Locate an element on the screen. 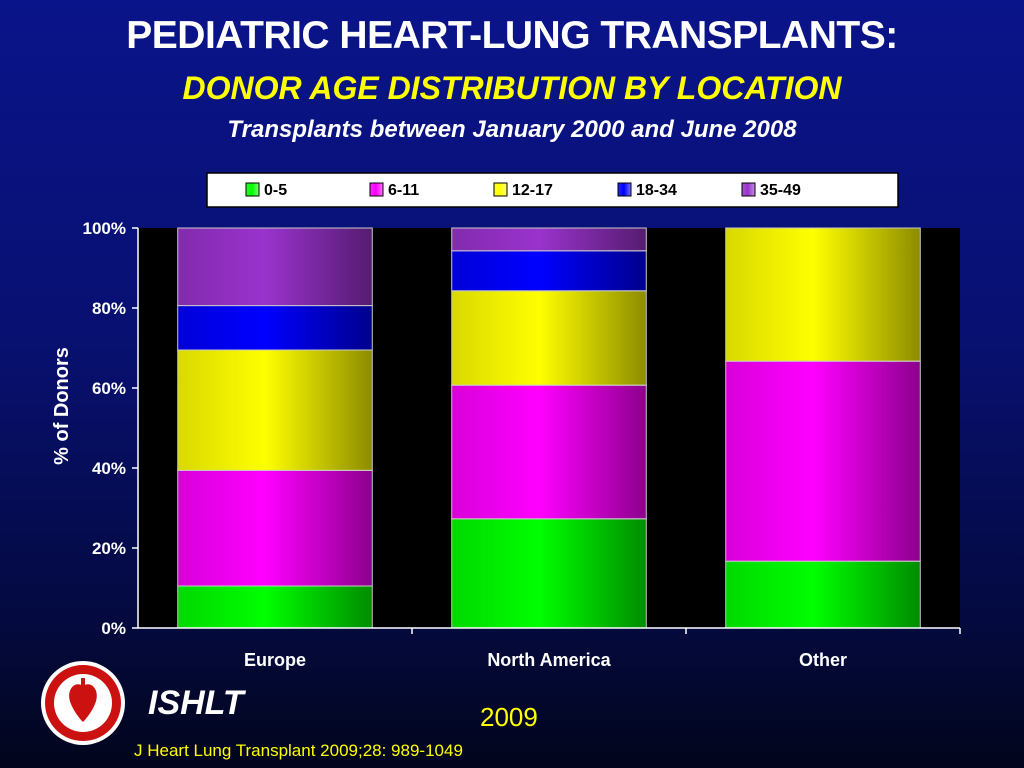  legend-box is located at coordinates (552, 190).